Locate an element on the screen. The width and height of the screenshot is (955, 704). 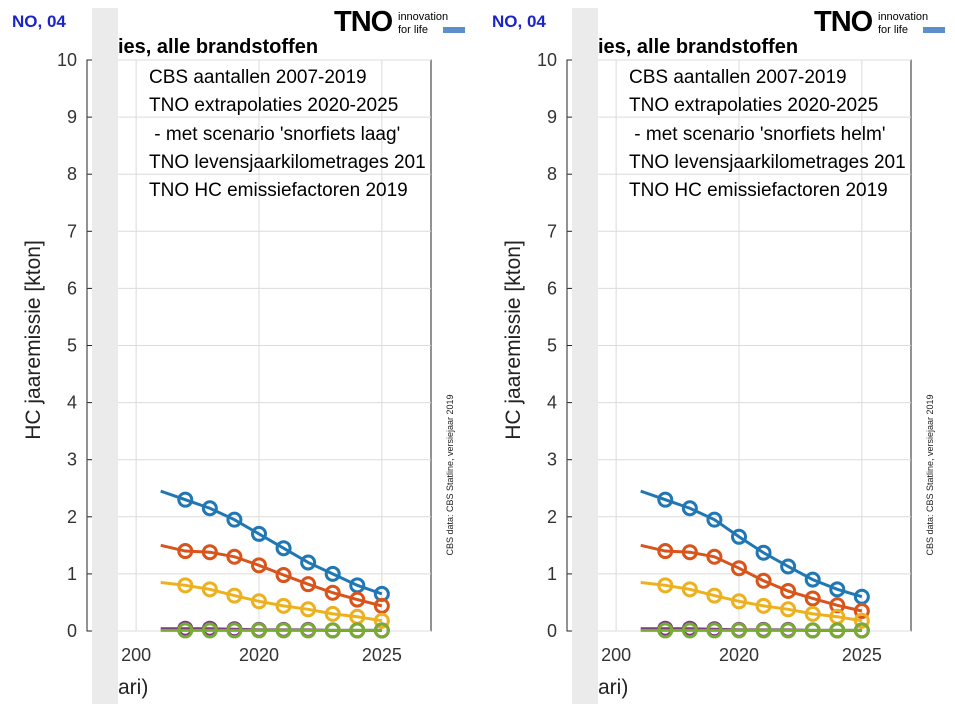
annotation-line-5: TNO HC emissiefactoren 2019 is located at coordinates (278, 190).